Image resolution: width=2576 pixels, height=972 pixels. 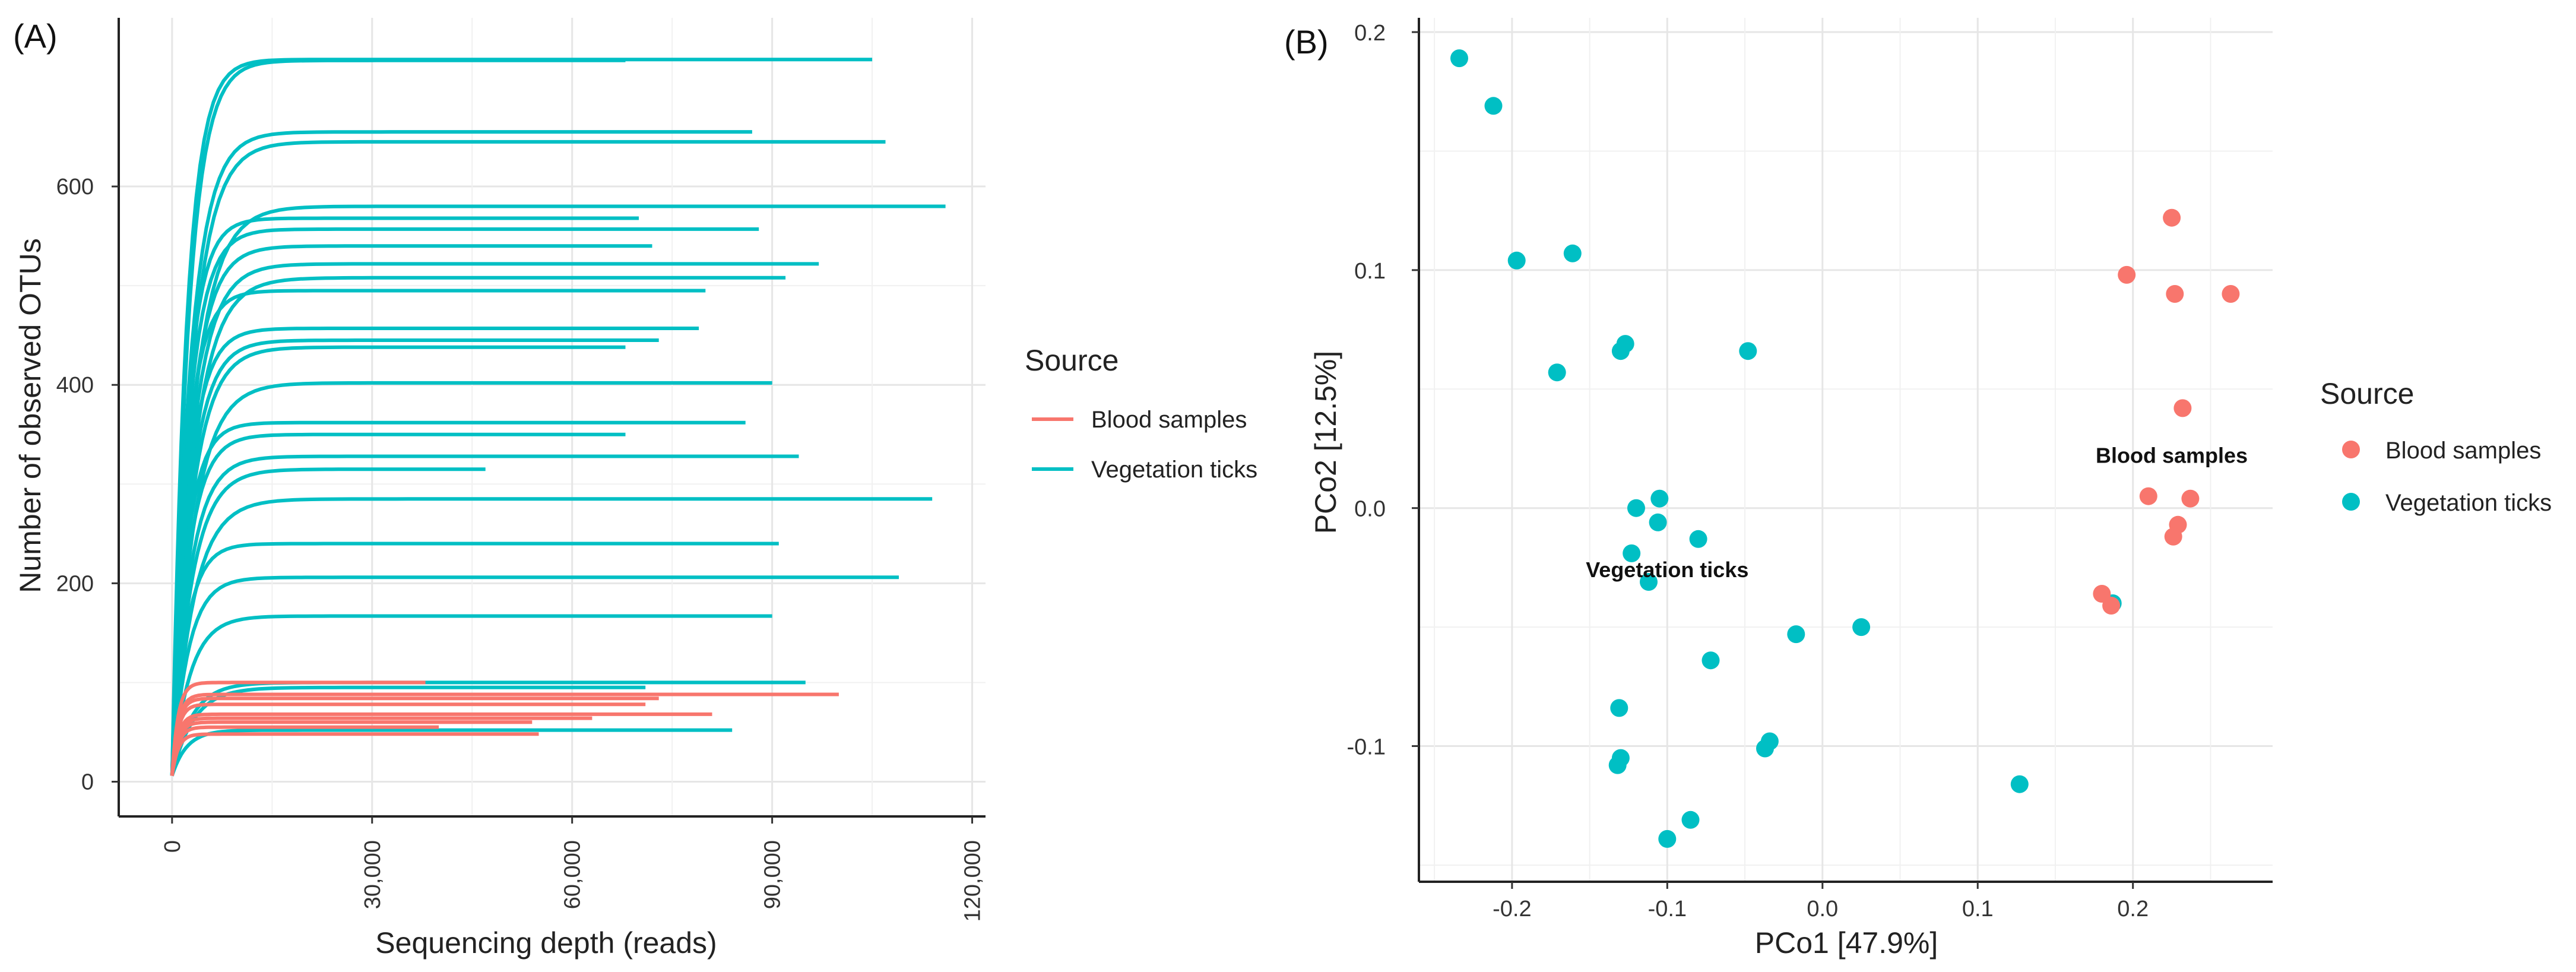 What do you see at coordinates (87, 782) in the screenshot?
I see `panel-a-y-tick-label: 0` at bounding box center [87, 782].